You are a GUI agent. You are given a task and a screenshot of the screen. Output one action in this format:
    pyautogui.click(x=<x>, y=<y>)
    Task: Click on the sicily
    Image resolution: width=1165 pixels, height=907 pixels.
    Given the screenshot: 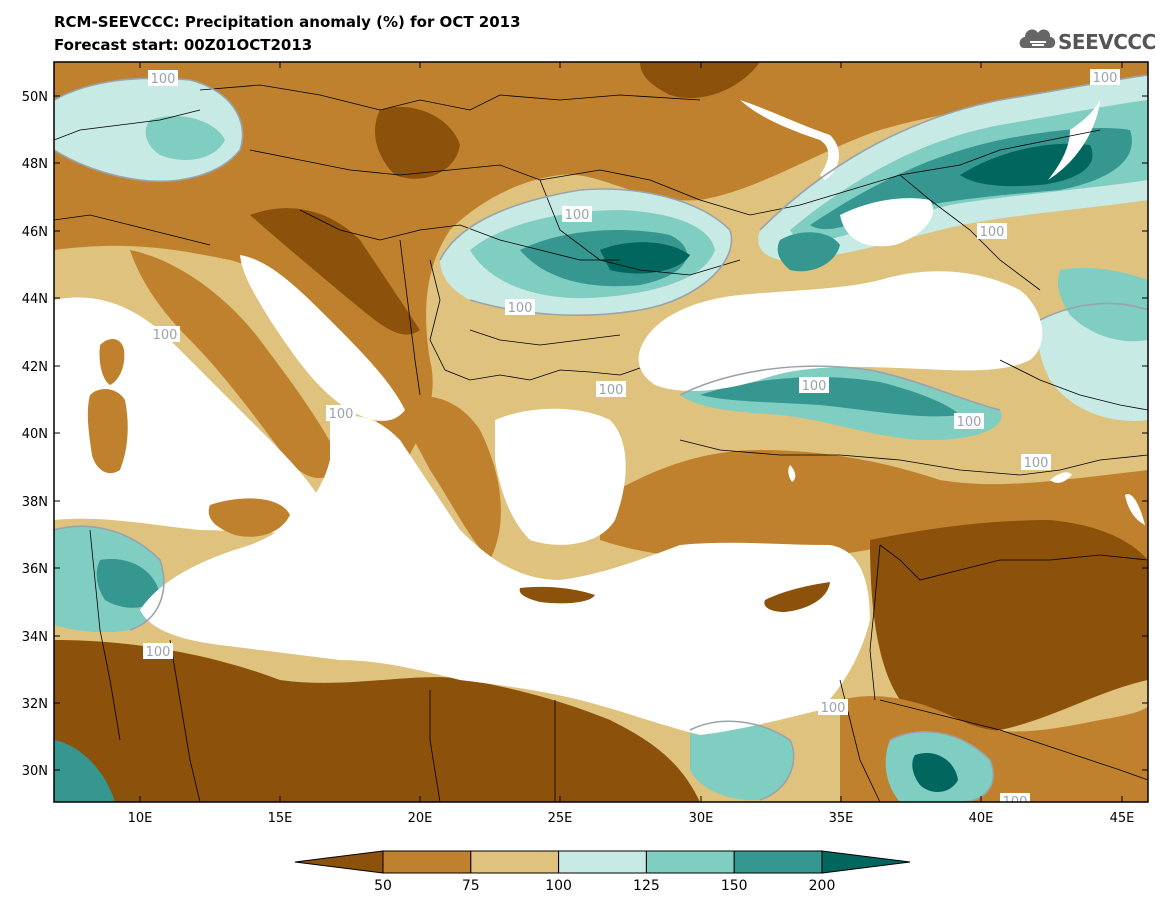 What is the action you would take?
    pyautogui.click(x=249, y=517)
    